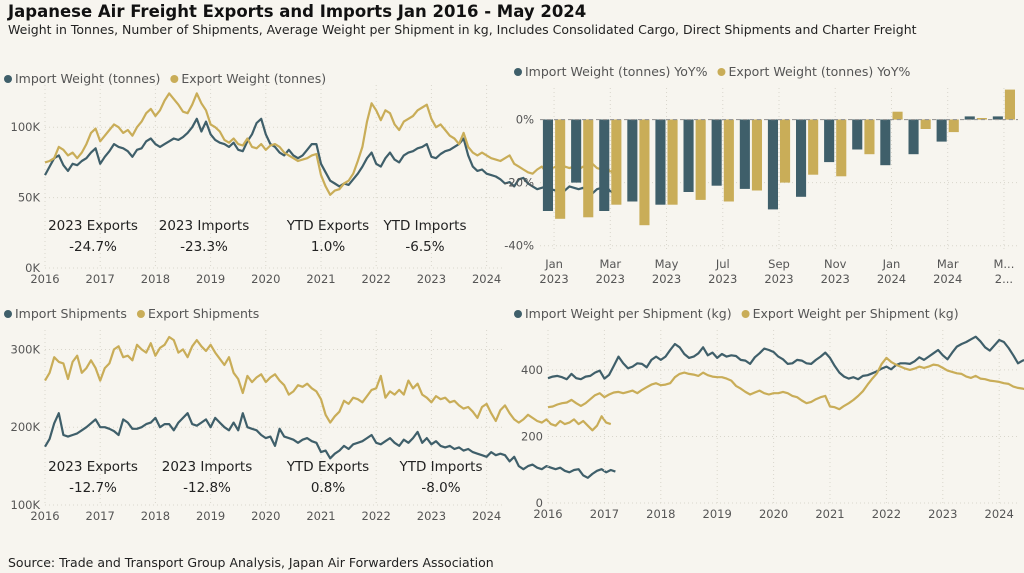  I want to click on chart-0-stat-label: 2023 Exports, so click(93, 226).